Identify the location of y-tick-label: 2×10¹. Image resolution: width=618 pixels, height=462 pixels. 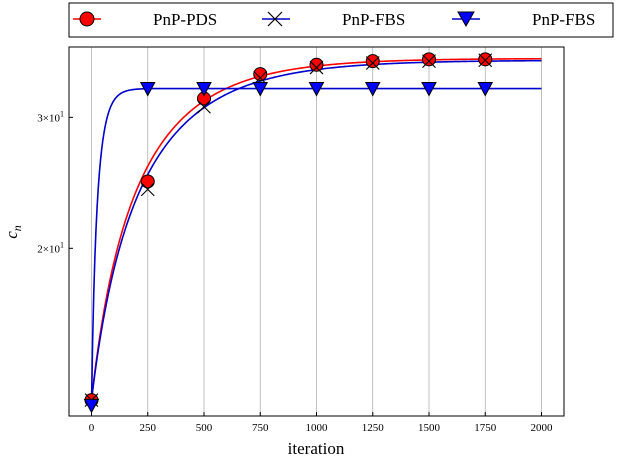
(50, 247).